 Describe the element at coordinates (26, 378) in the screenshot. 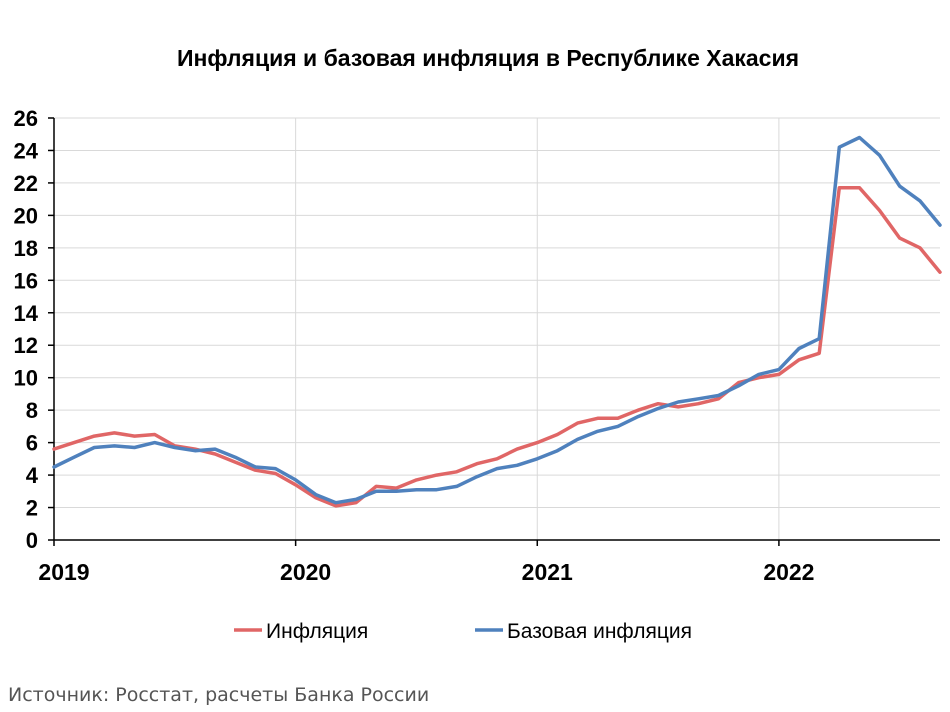

I see `y-tick-label: 10` at that location.